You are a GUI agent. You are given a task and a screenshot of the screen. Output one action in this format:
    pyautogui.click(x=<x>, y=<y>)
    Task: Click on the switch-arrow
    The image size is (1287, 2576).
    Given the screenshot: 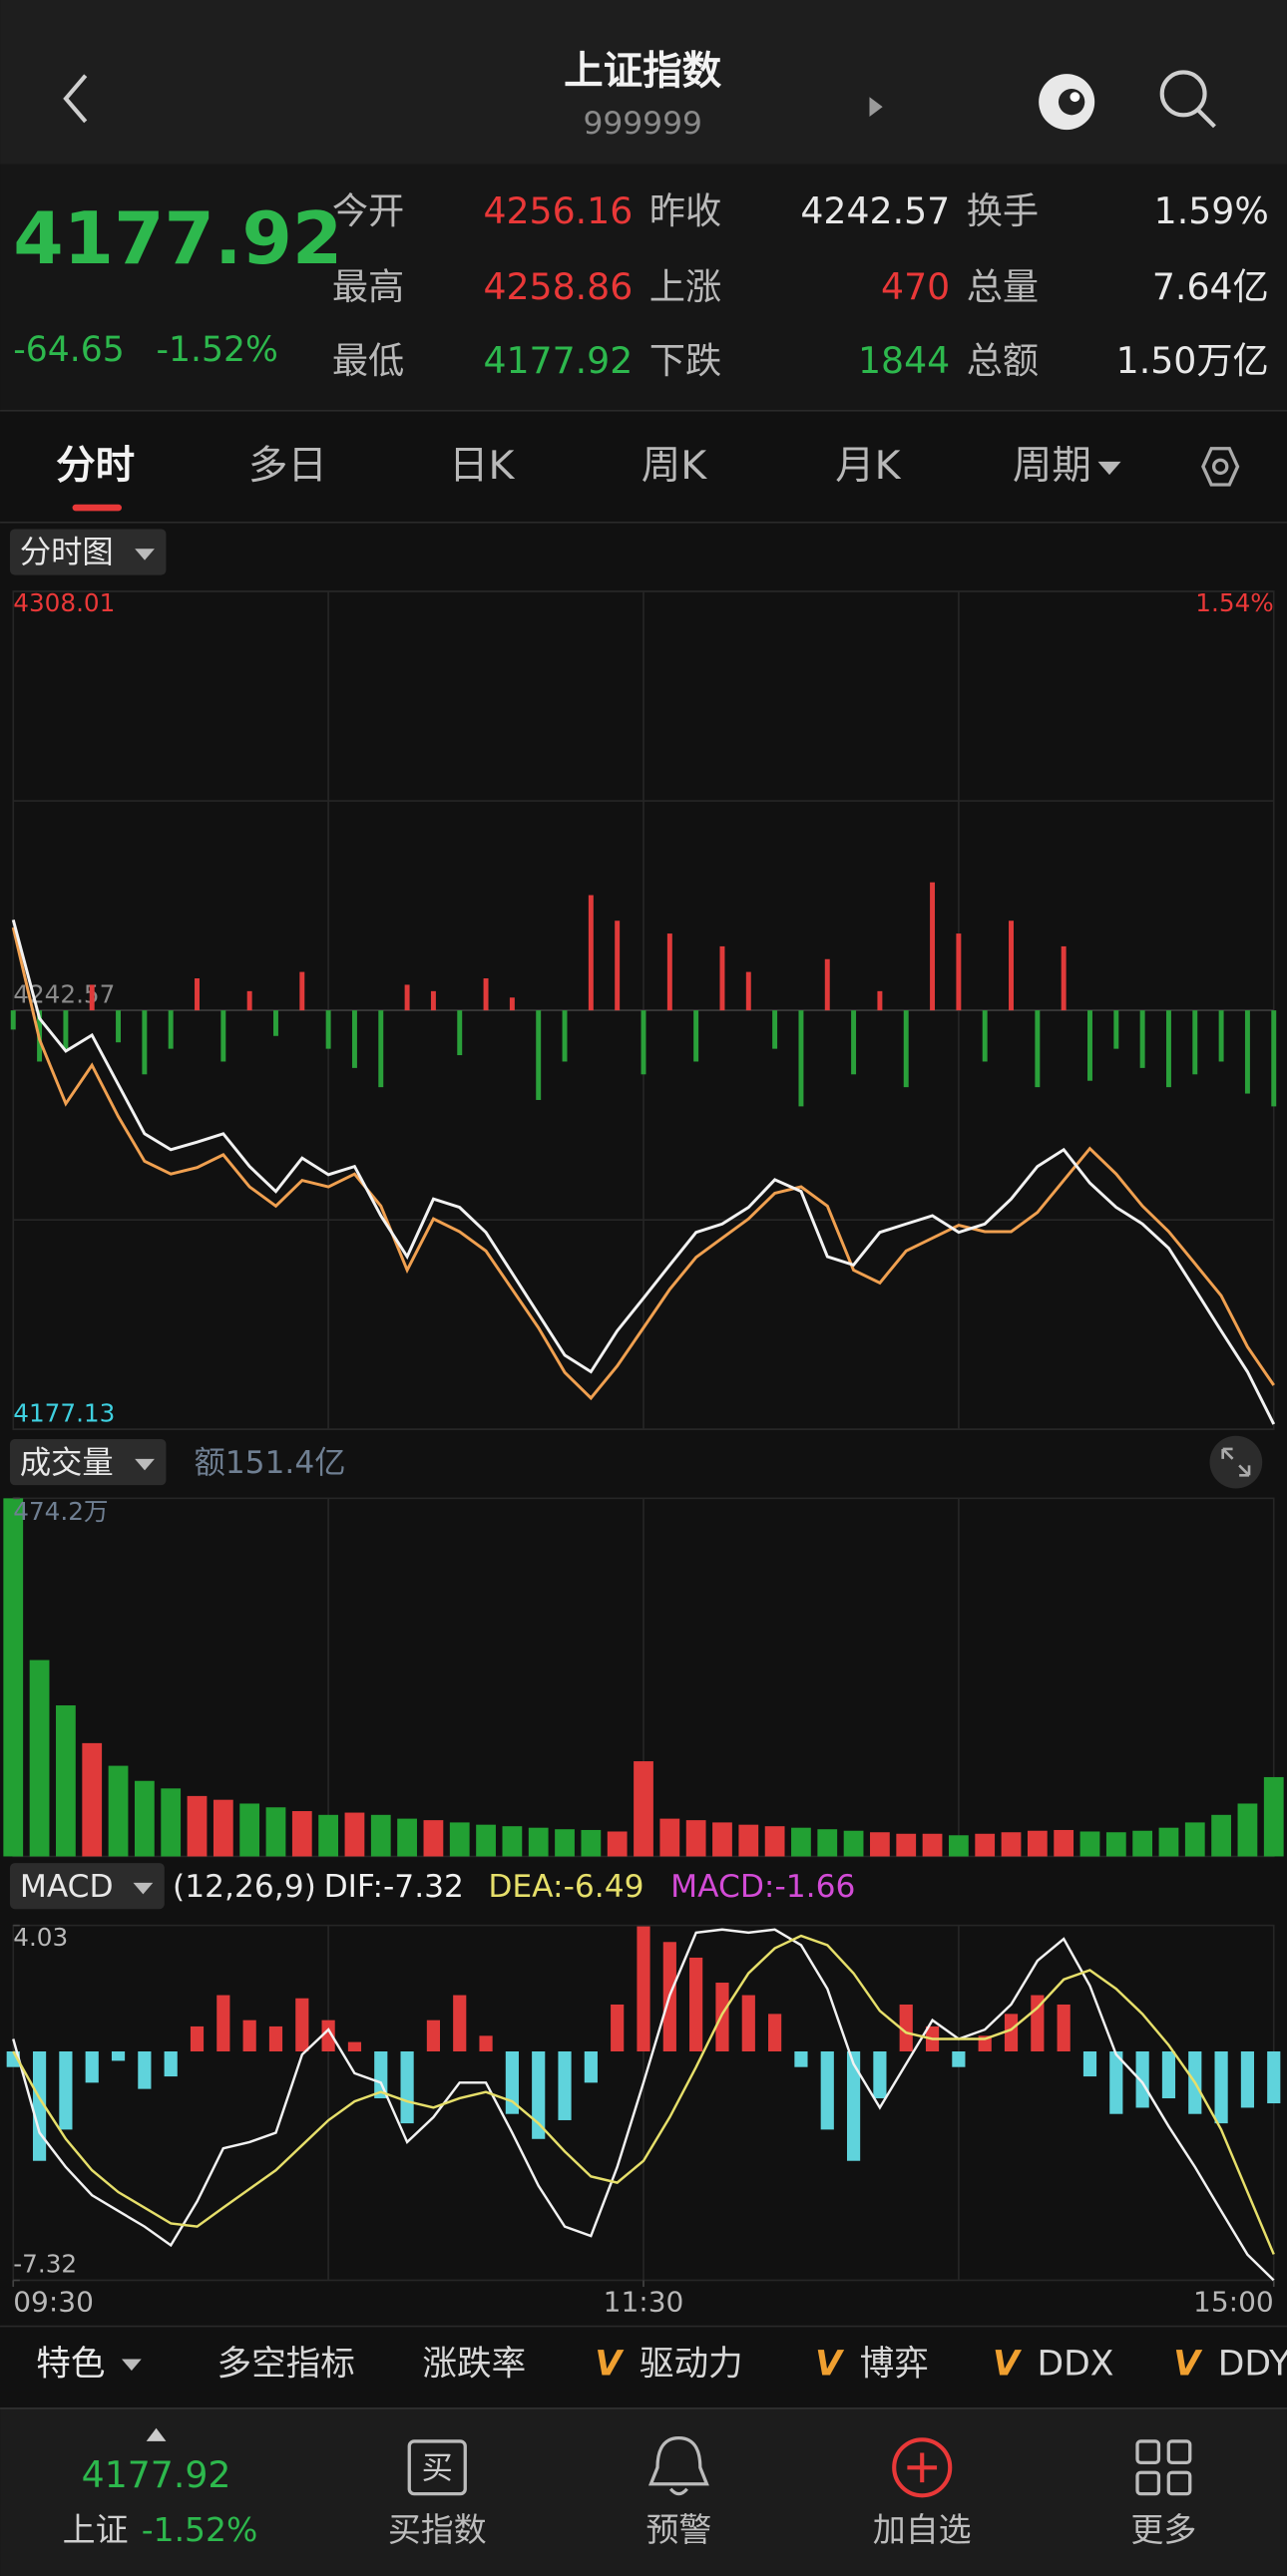 What is the action you would take?
    pyautogui.click(x=876, y=107)
    